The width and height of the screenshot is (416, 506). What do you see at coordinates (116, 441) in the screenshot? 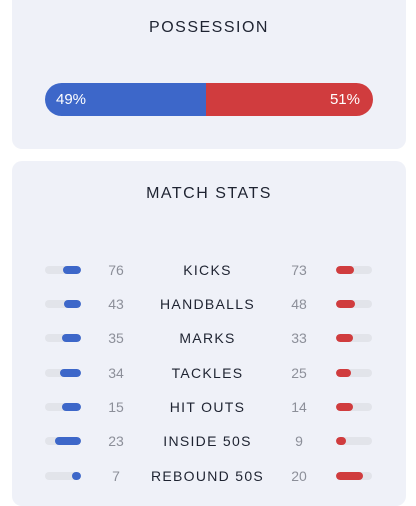
I see `home-stat-value: 23` at bounding box center [116, 441].